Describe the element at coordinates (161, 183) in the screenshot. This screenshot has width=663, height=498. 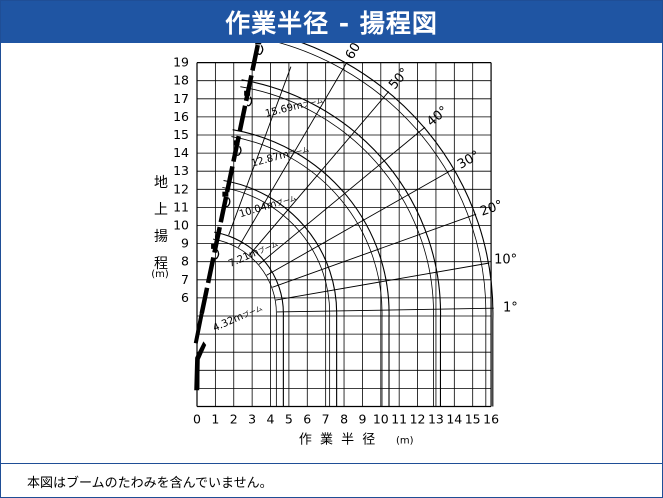
I see `y-axis-label-char: 地` at that location.